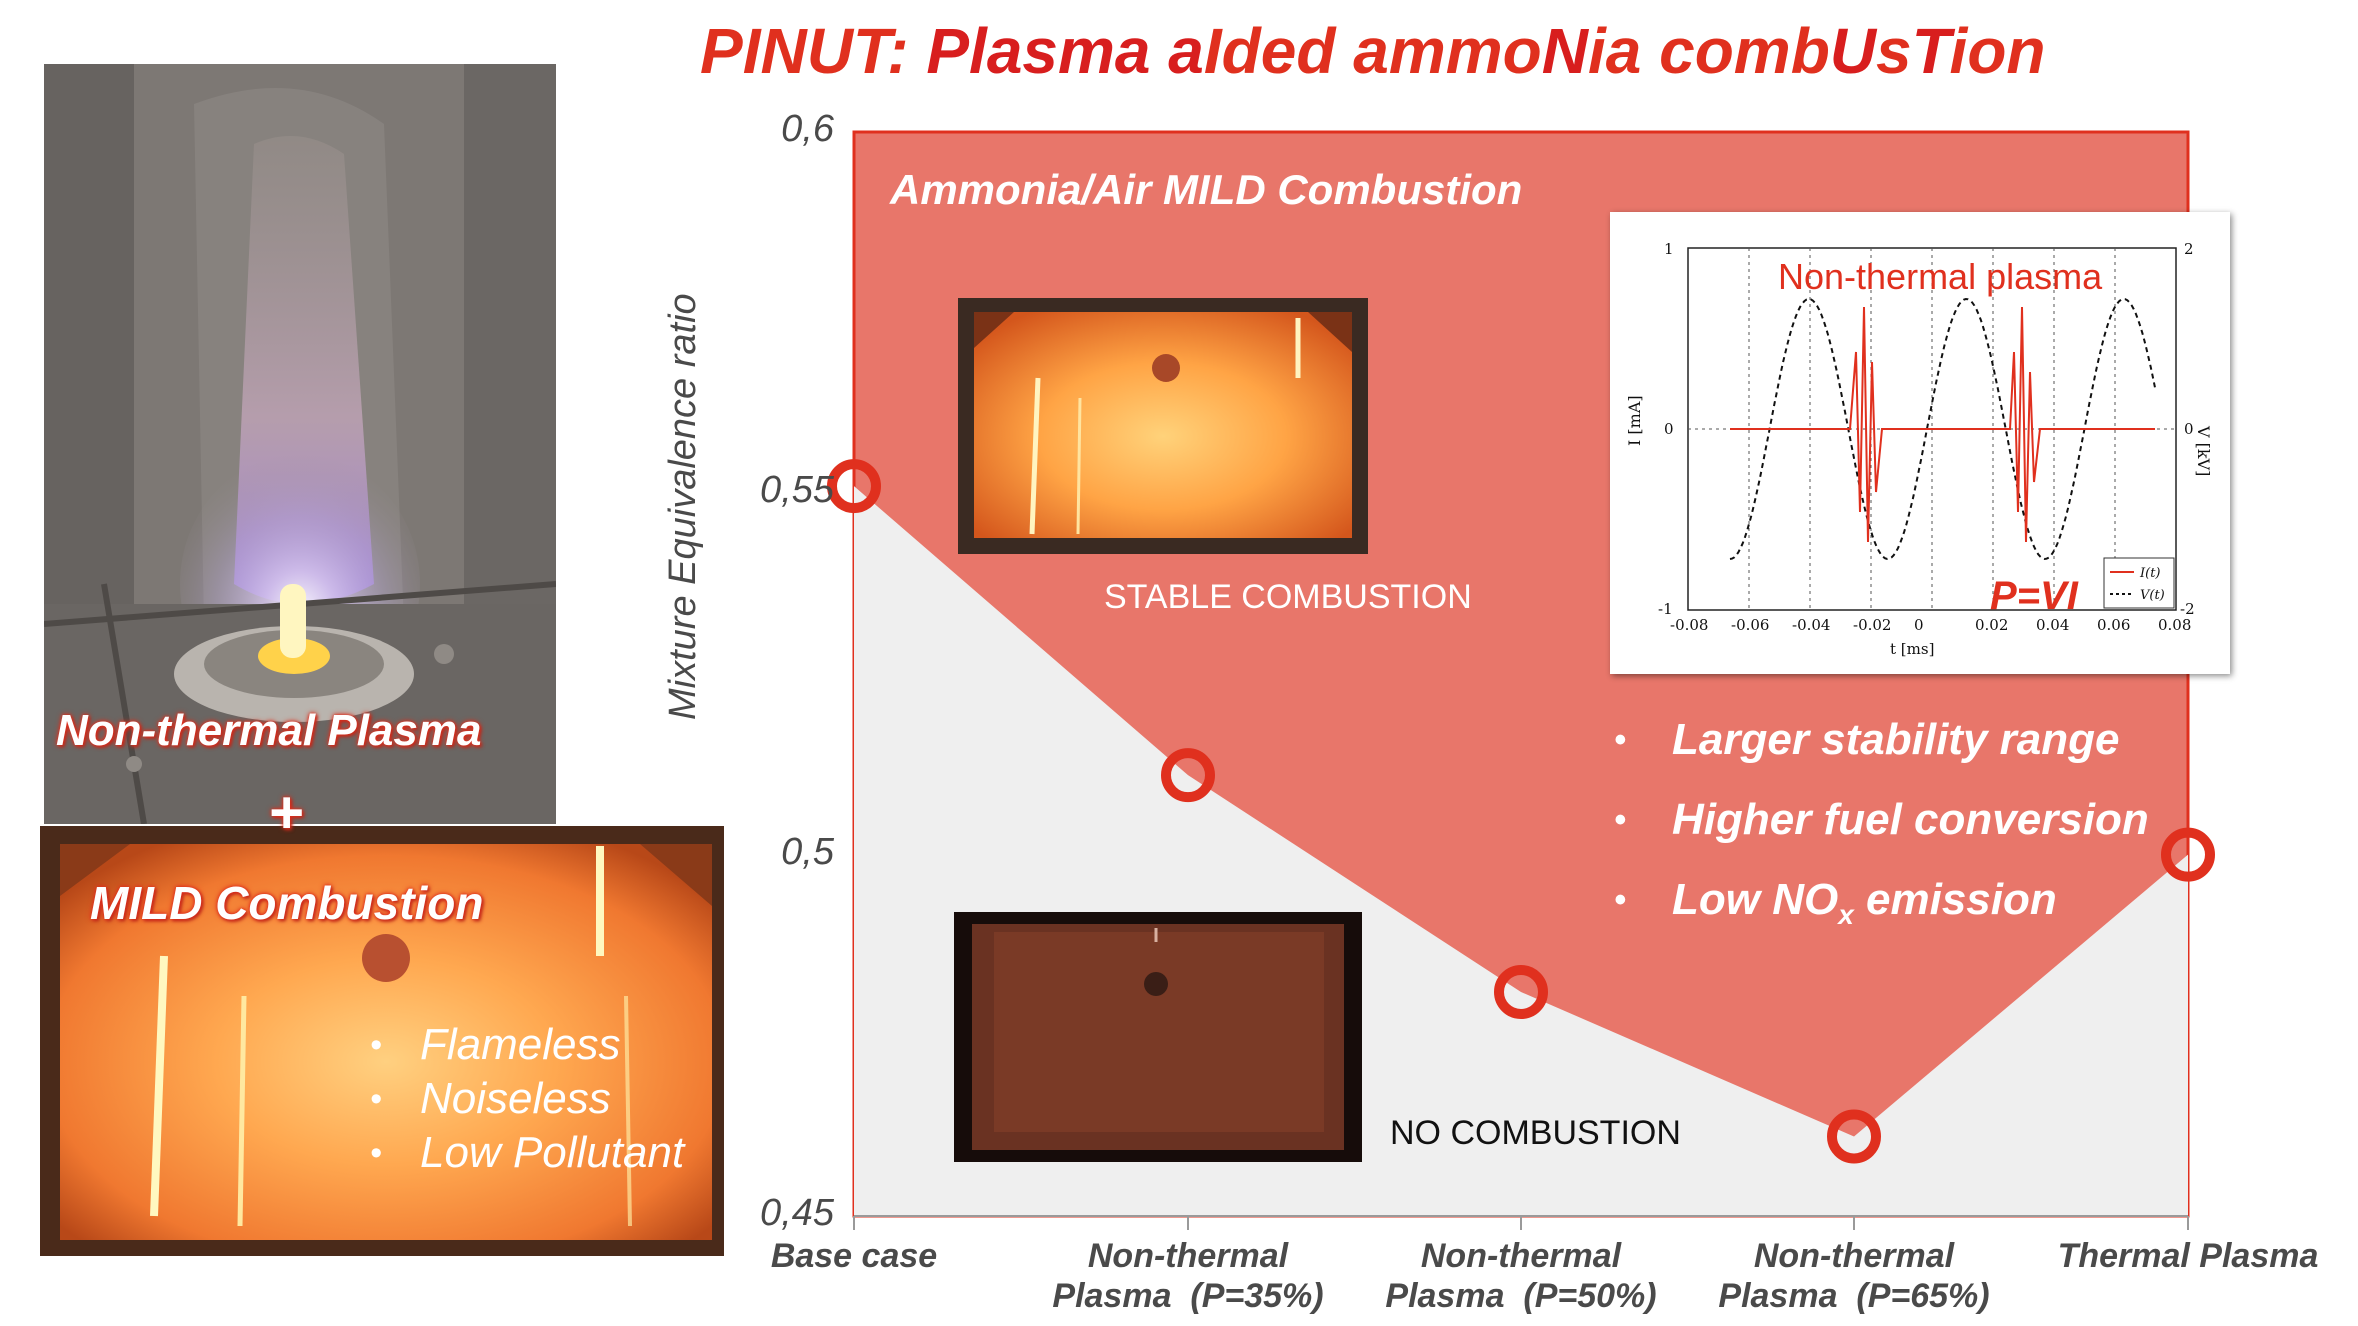 This screenshot has width=2358, height=1326. Describe the element at coordinates (527, 1153) in the screenshot. I see `mild-bullet: Low Pollutant` at that location.